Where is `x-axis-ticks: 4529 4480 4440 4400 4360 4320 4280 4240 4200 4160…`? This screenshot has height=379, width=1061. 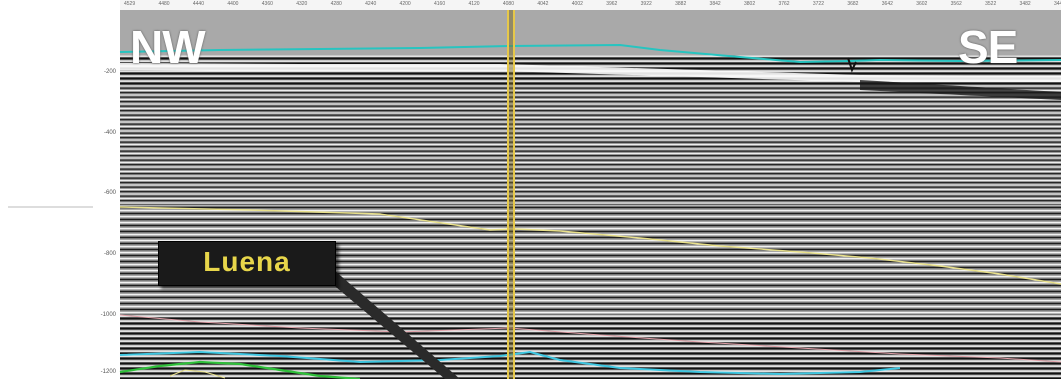
x-axis-ticks: 4529 4480 4440 4400 4360 4320 4280 4240 4200 4160… is located at coordinates (592, 4).